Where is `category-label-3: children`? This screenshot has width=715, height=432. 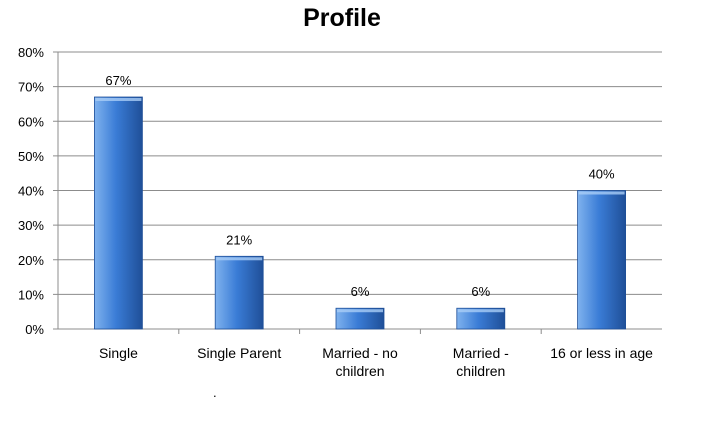
category-label-3: children is located at coordinates (480, 371).